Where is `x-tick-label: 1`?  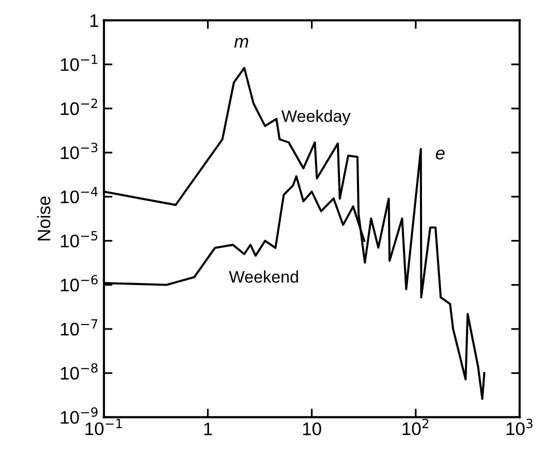
x-tick-label: 1 is located at coordinates (208, 429).